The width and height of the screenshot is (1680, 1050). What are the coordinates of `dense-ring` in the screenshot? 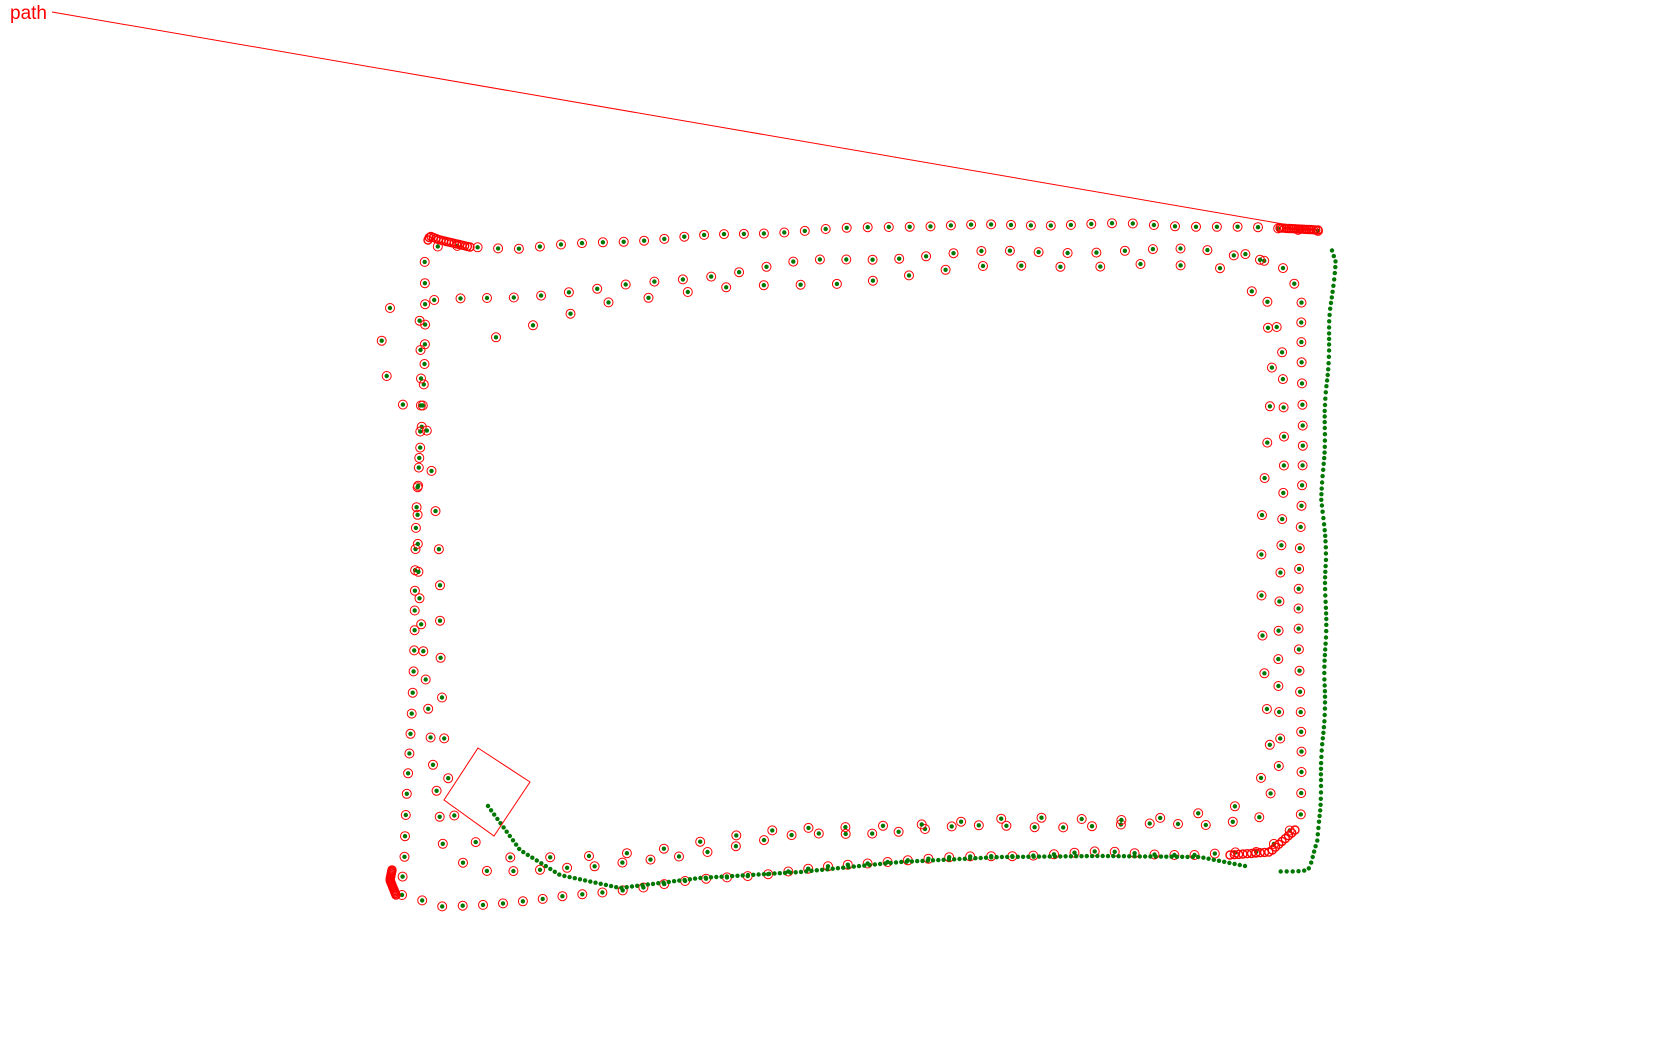 It's located at (1295, 830).